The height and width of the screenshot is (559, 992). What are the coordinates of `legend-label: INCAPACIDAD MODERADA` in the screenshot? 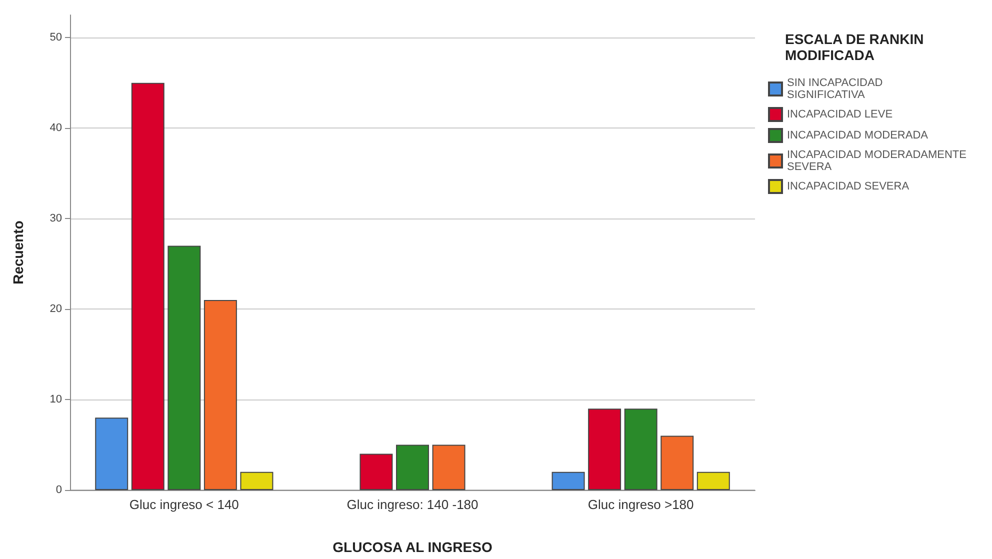 It's located at (858, 136).